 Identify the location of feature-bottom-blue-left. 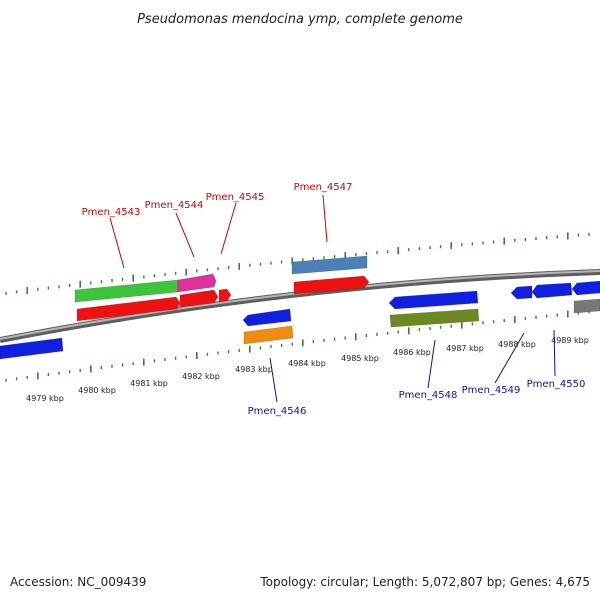
(32, 348).